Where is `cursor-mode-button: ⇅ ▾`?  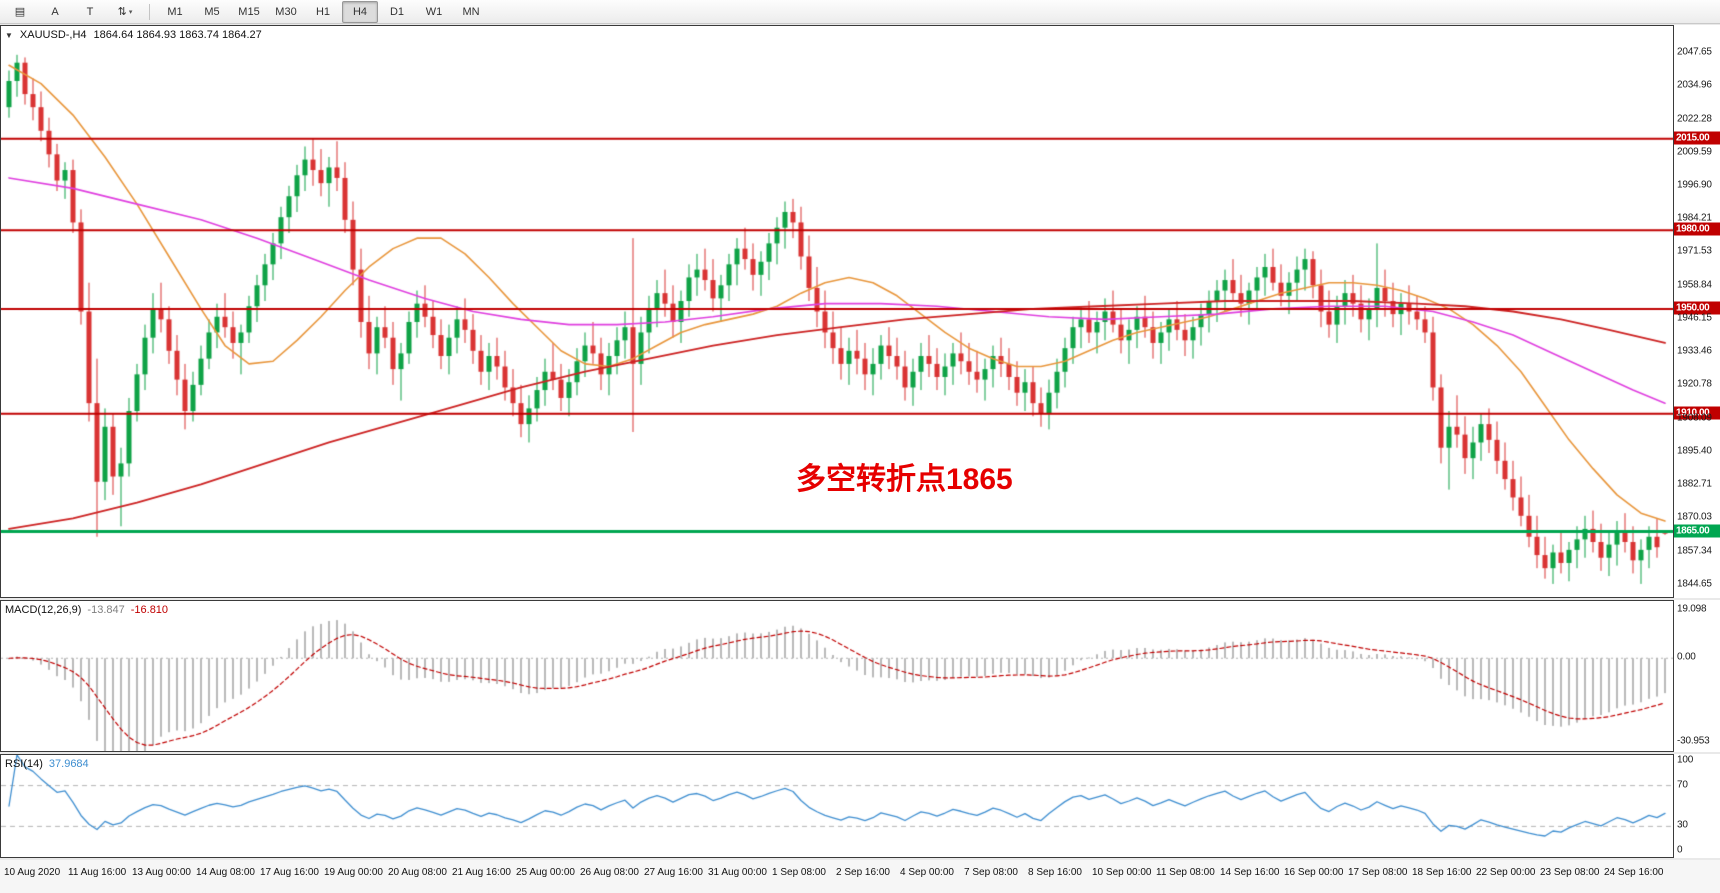
cursor-mode-button: ⇅ ▾ is located at coordinates (125, 12).